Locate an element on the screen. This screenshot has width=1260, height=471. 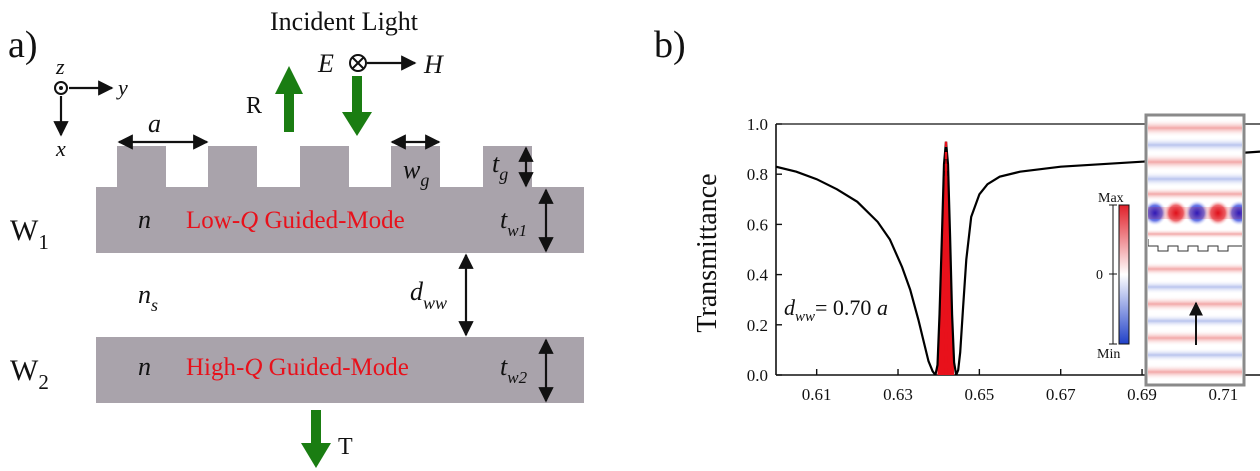
spacing-label: dww is located at coordinates (428, 295).